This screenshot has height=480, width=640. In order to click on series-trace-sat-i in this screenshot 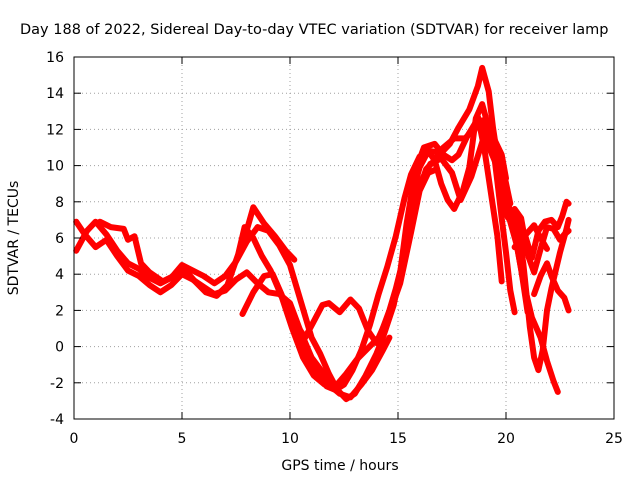, I will do `click(489, 199)`.